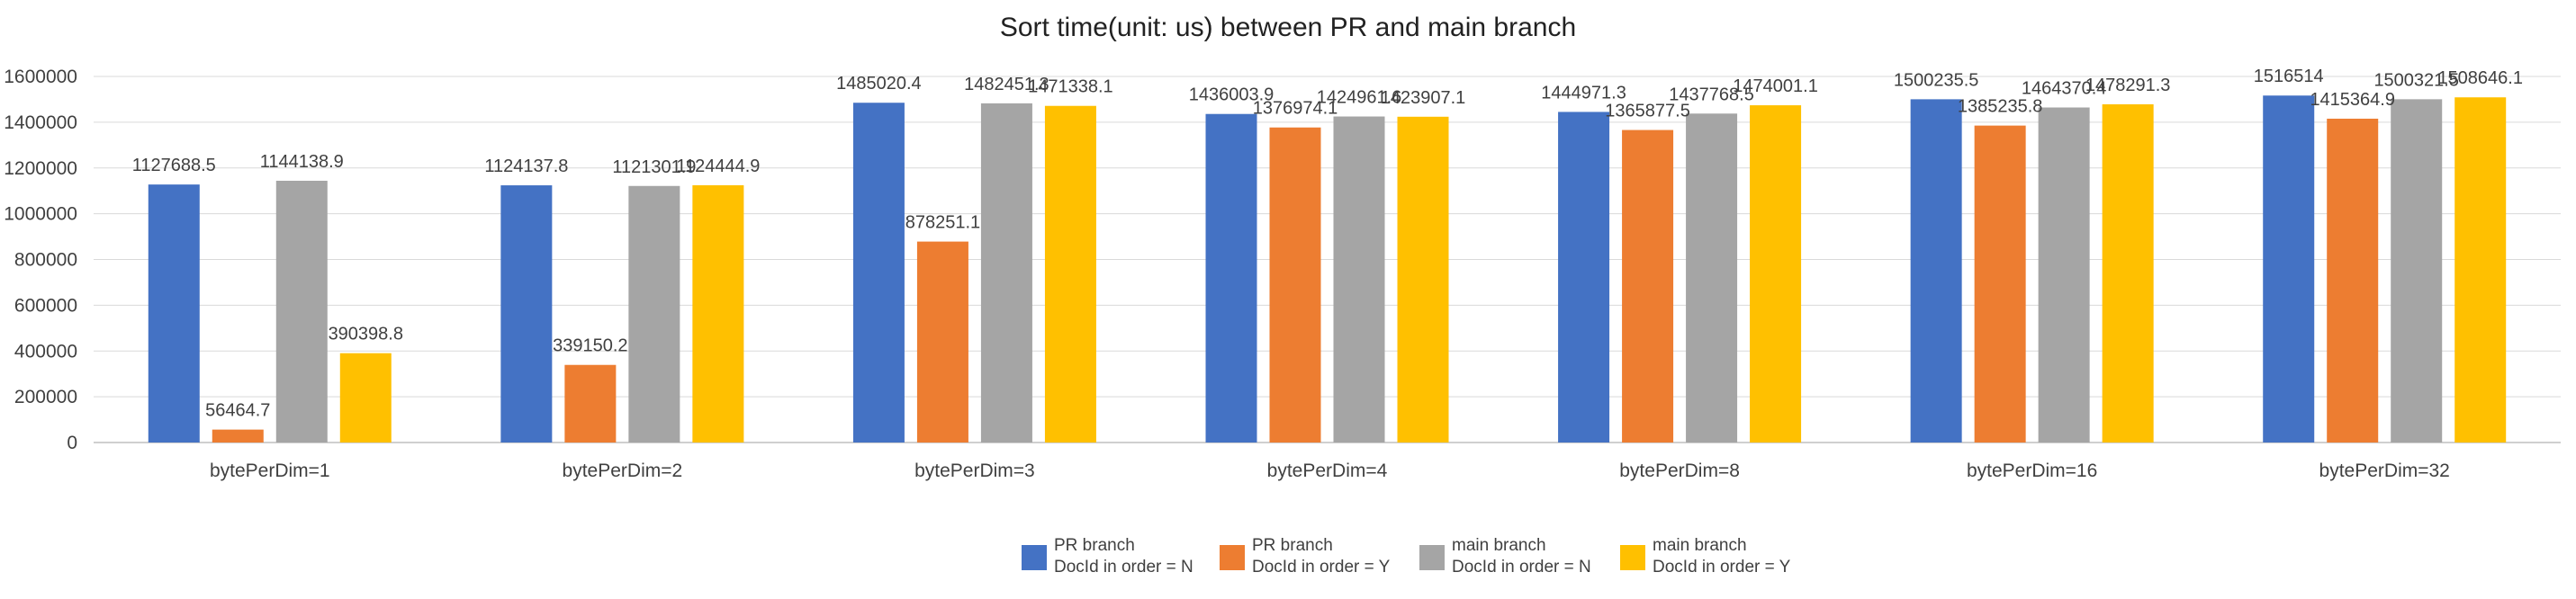 This screenshot has height=599, width=2576. I want to click on data-label: 1423907.1, so click(1423, 98).